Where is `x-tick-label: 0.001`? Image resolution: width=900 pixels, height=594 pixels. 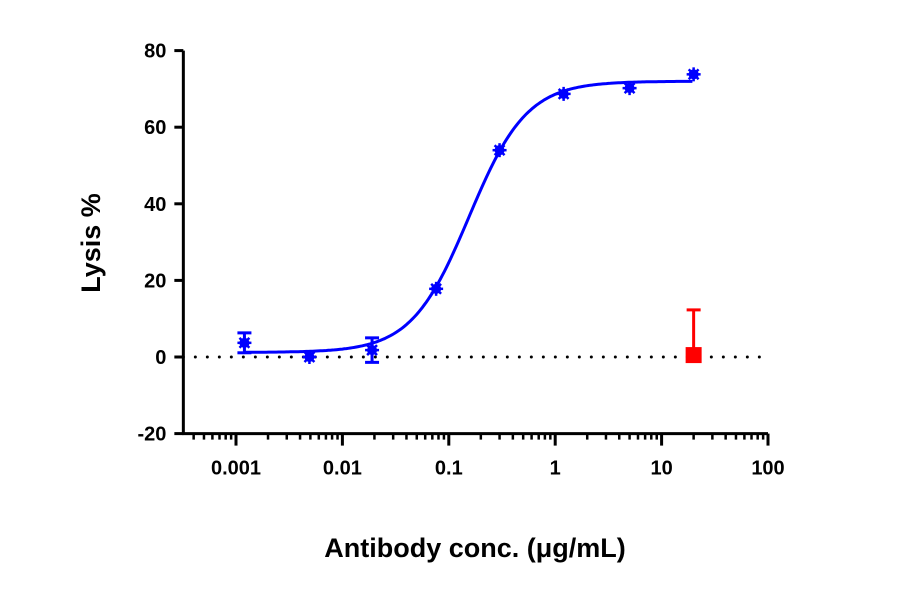
x-tick-label: 0.001 is located at coordinates (236, 469).